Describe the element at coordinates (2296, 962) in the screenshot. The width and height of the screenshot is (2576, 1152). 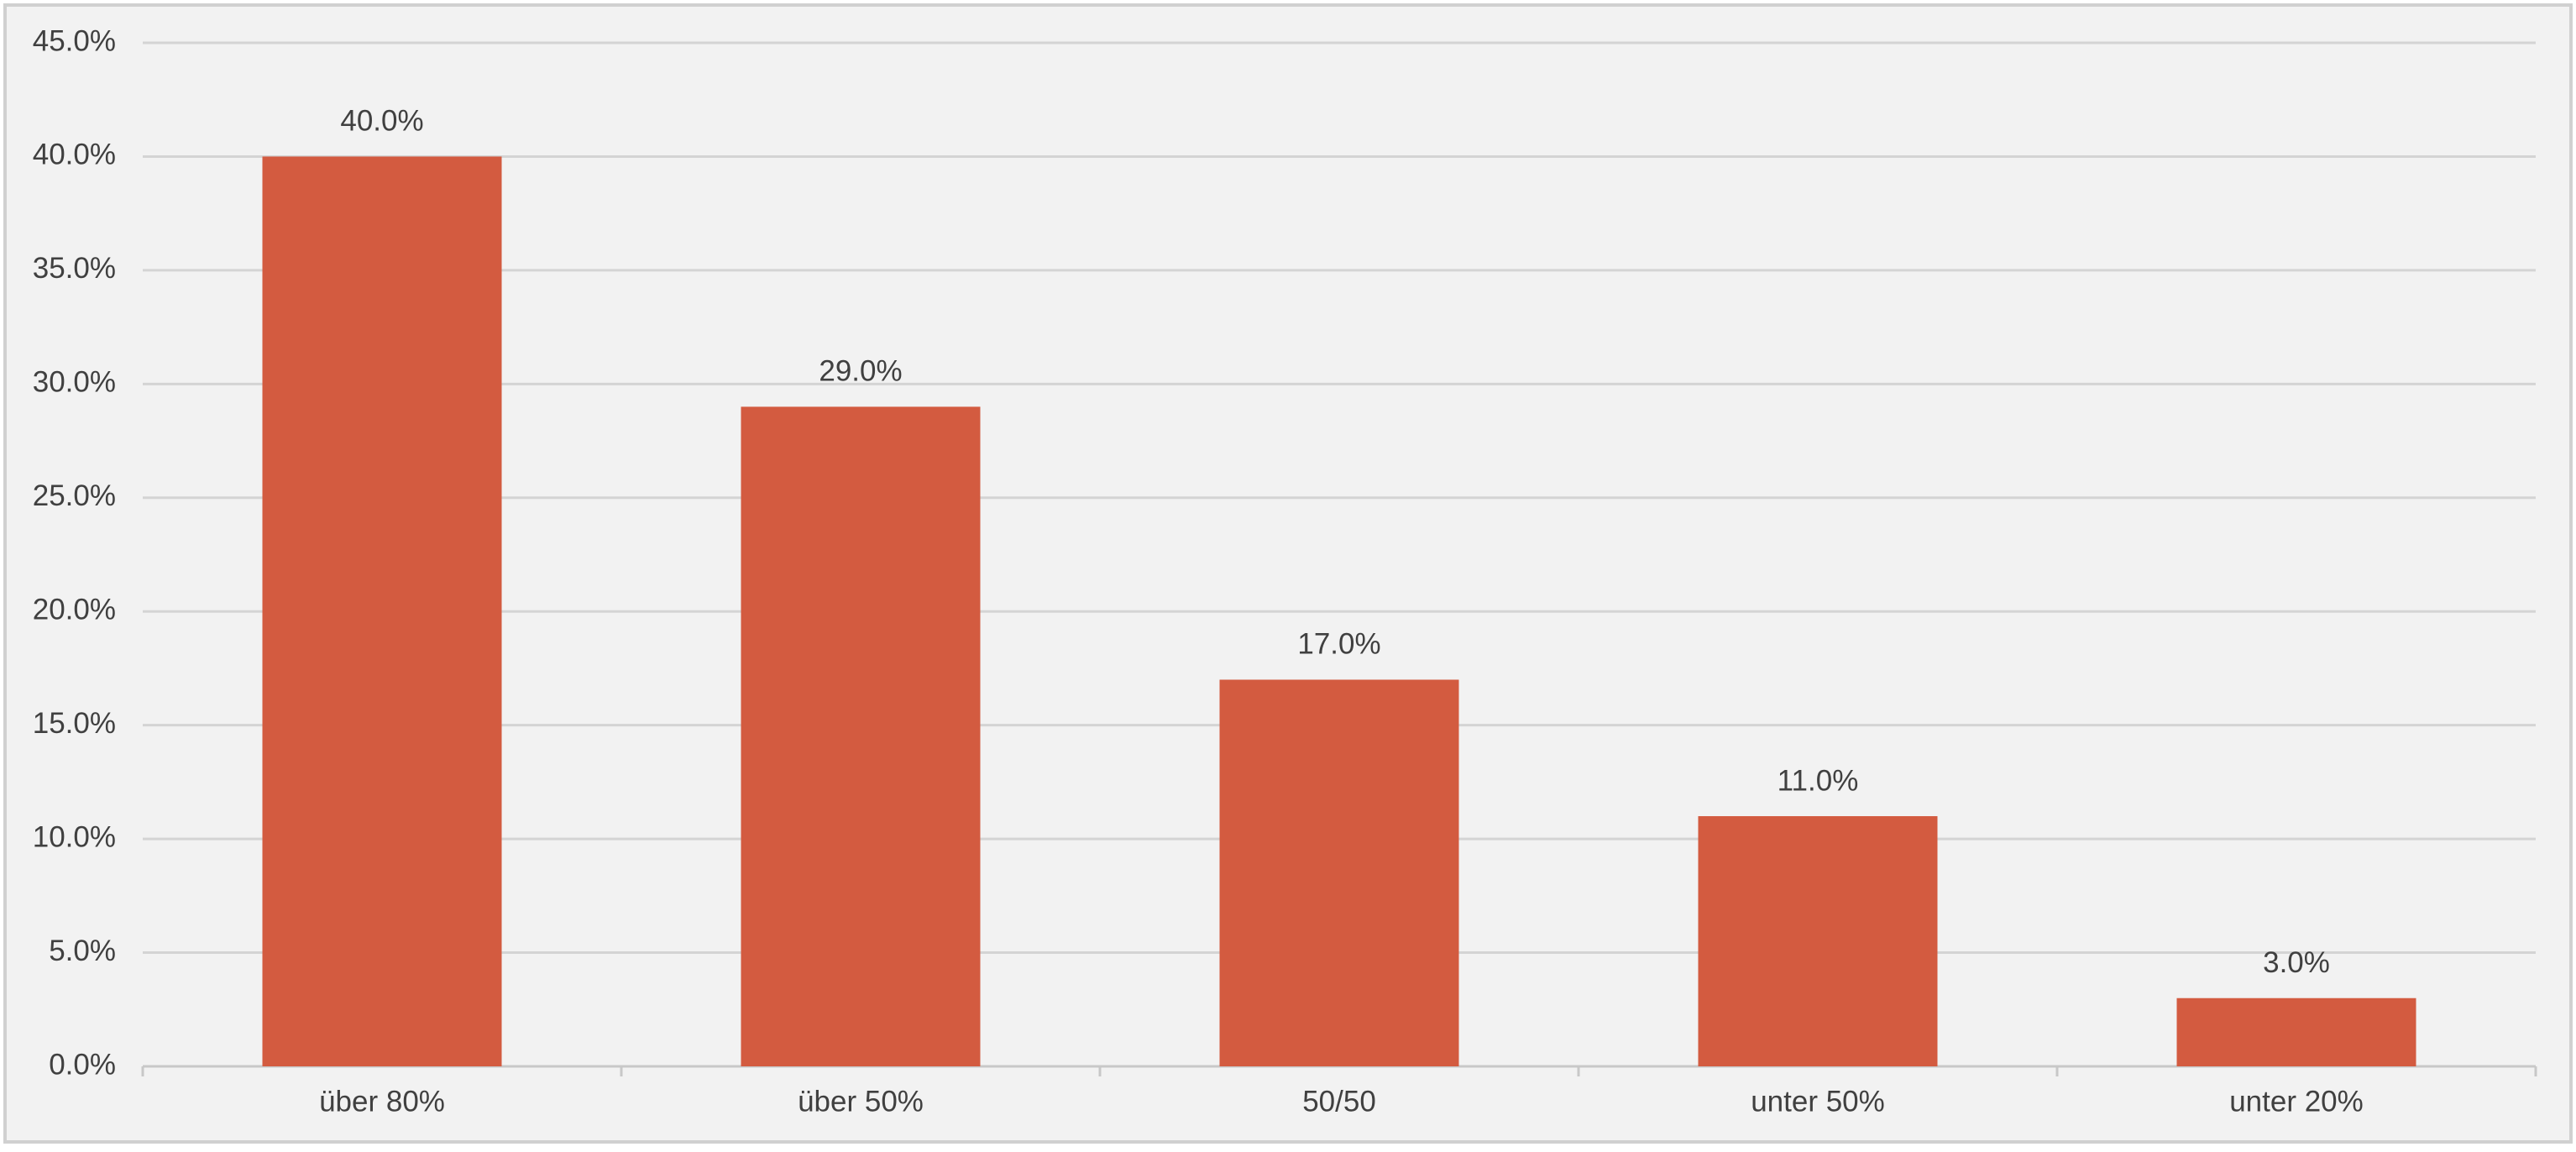
I see `data-label: 3.0%` at that location.